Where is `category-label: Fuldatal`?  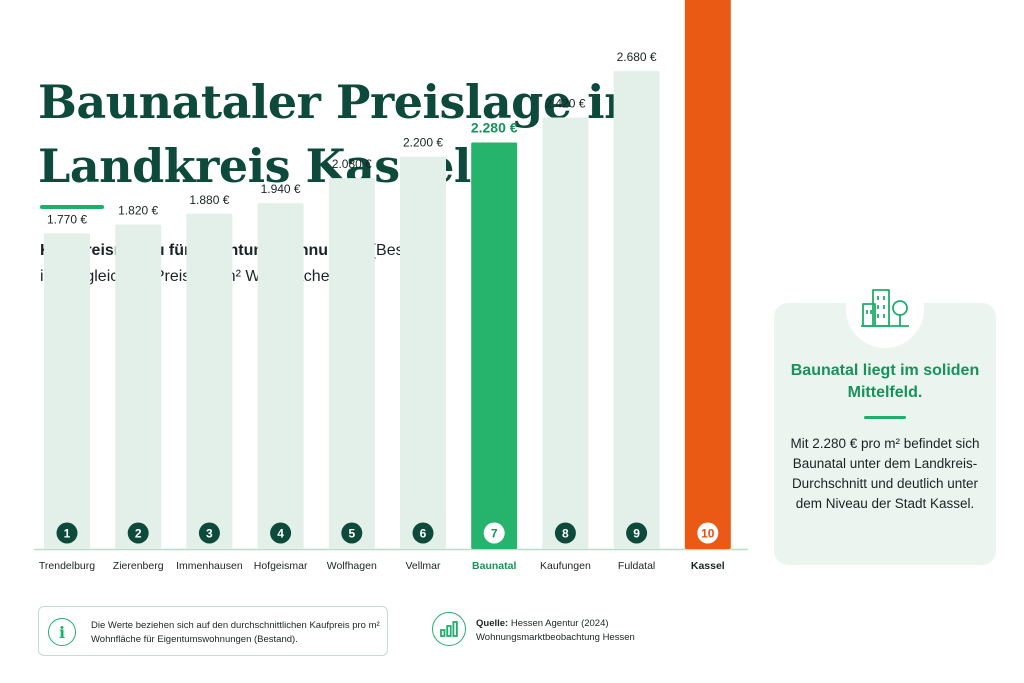 category-label: Fuldatal is located at coordinates (636, 566).